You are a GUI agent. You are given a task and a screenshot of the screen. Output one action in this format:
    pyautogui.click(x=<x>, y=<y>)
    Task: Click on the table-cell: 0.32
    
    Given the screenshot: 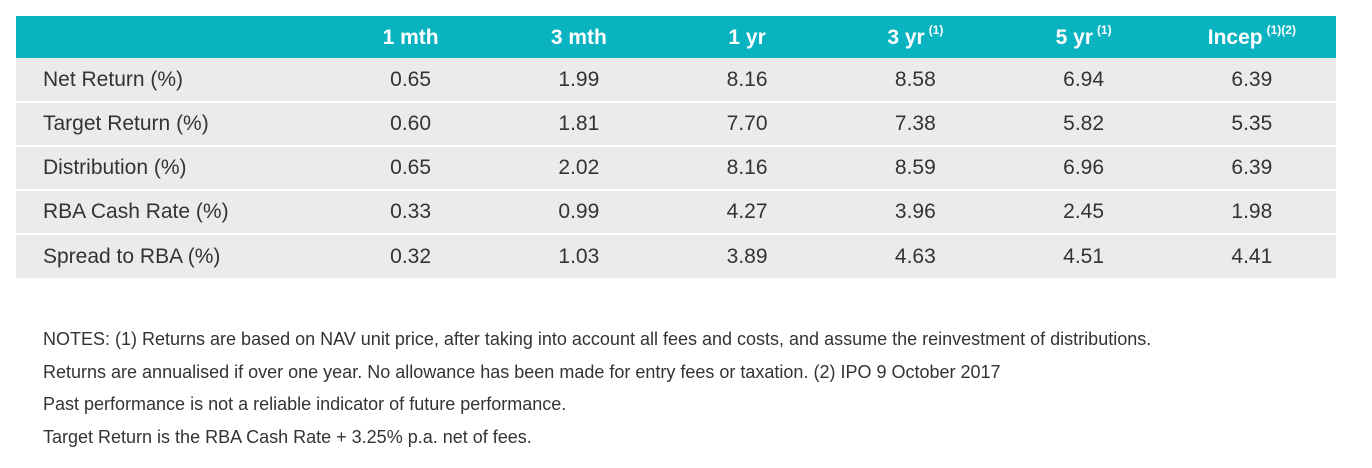 What is the action you would take?
    pyautogui.click(x=410, y=255)
    